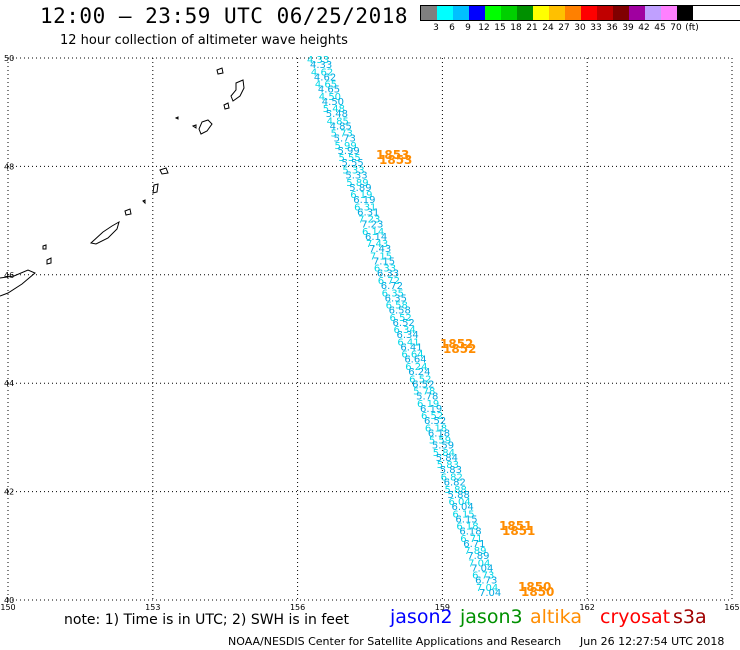 The image size is (740, 650). What do you see at coordinates (462, 507) in the screenshot?
I see `swh-label-shadow: 6.04` at bounding box center [462, 507].